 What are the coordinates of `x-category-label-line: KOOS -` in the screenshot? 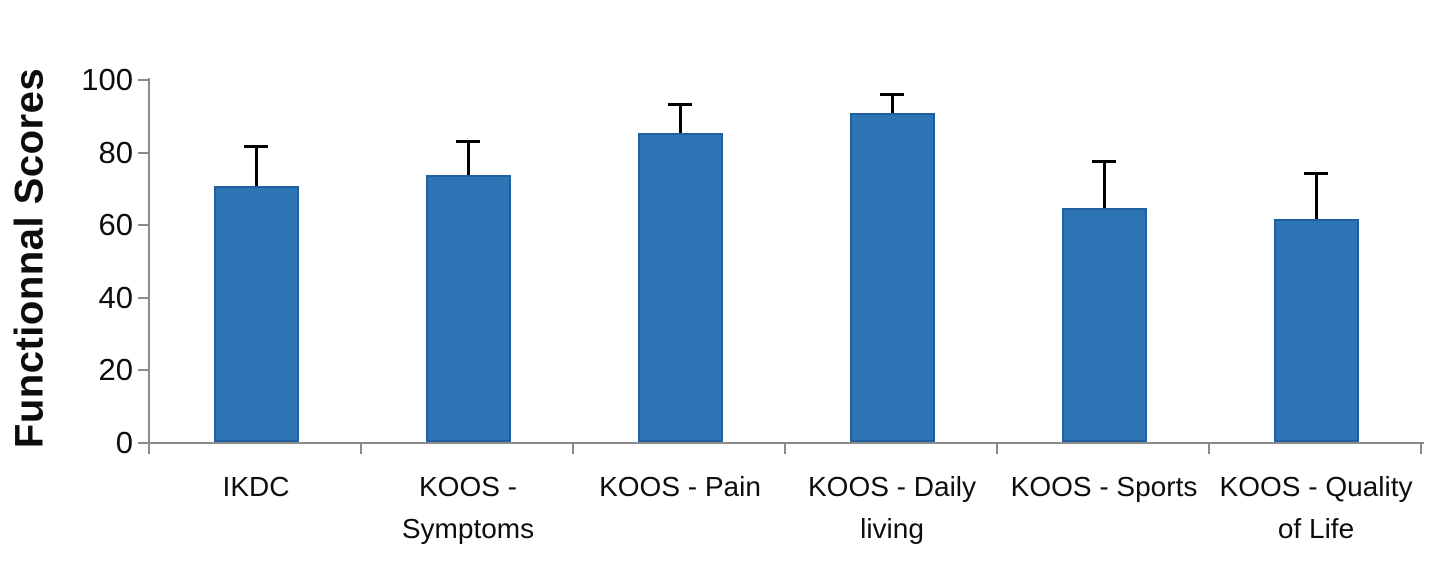 It's located at (467, 486).